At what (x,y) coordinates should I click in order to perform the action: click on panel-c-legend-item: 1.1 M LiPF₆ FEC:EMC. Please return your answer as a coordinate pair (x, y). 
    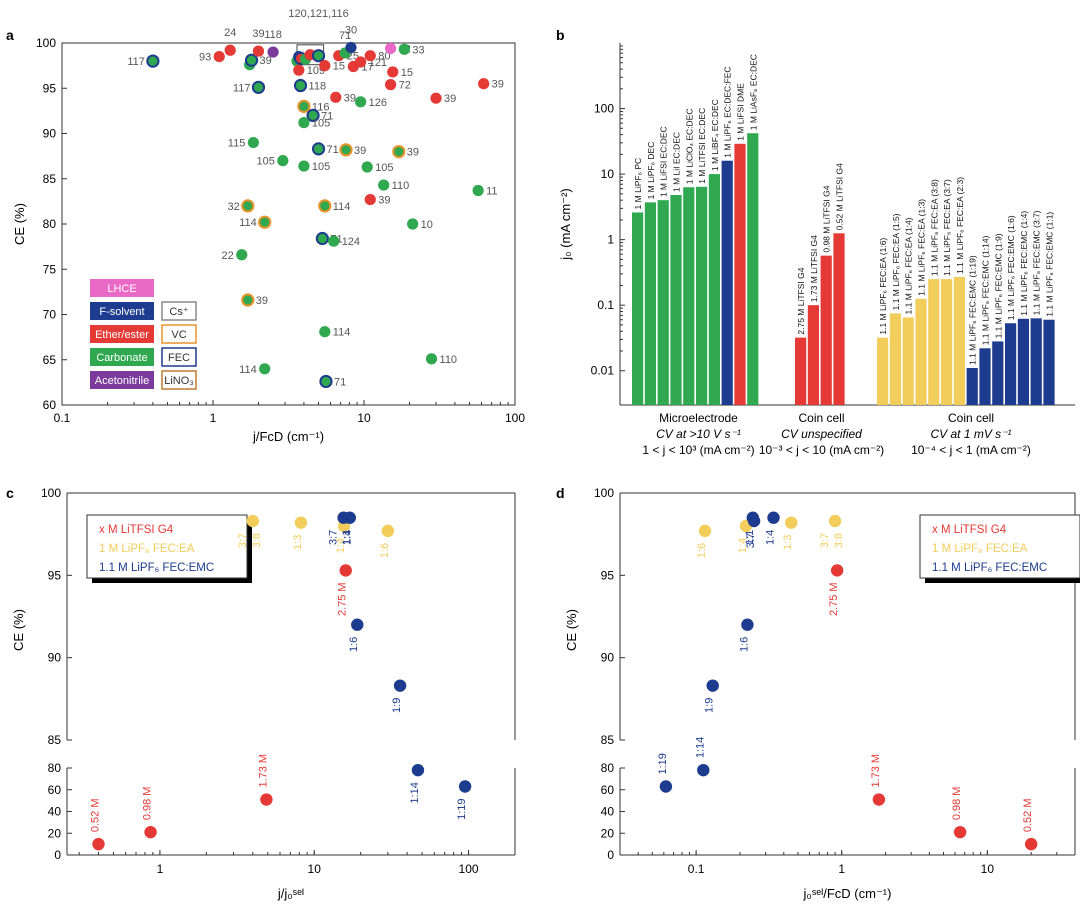
    Looking at the image, I should click on (156, 568).